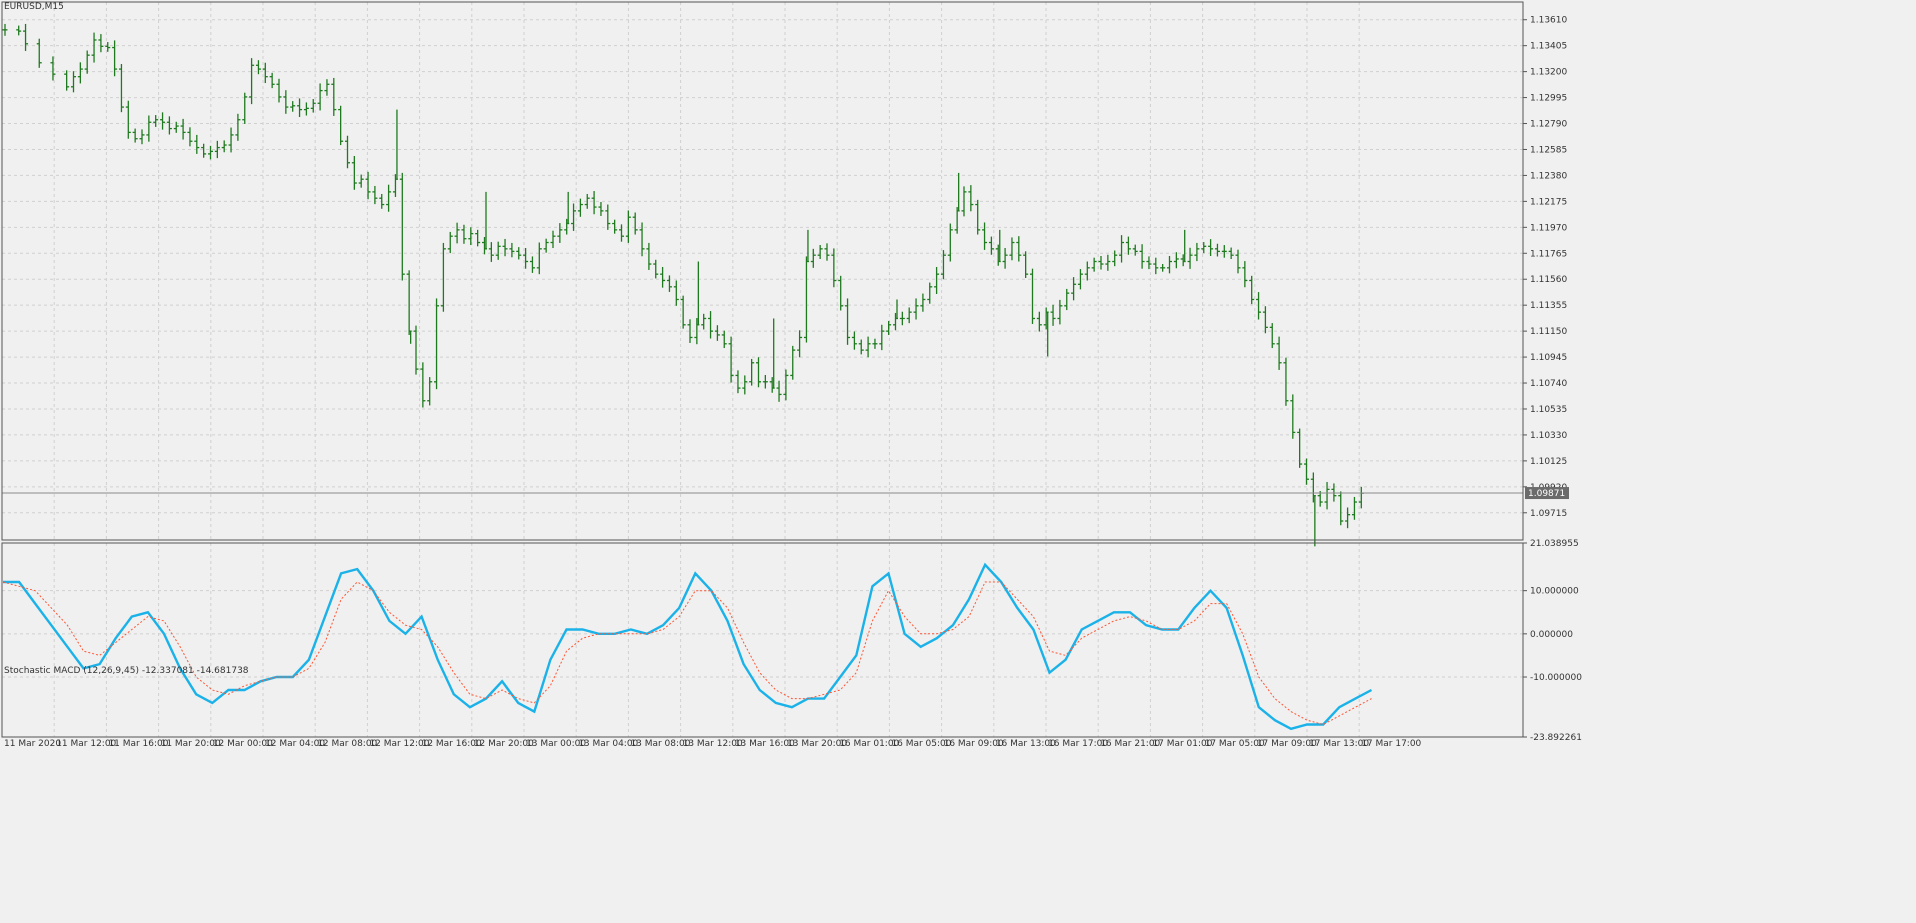 This screenshot has width=1916, height=923. Describe the element at coordinates (1548, 384) in the screenshot. I see `price-tick-label: 1.10740` at that location.